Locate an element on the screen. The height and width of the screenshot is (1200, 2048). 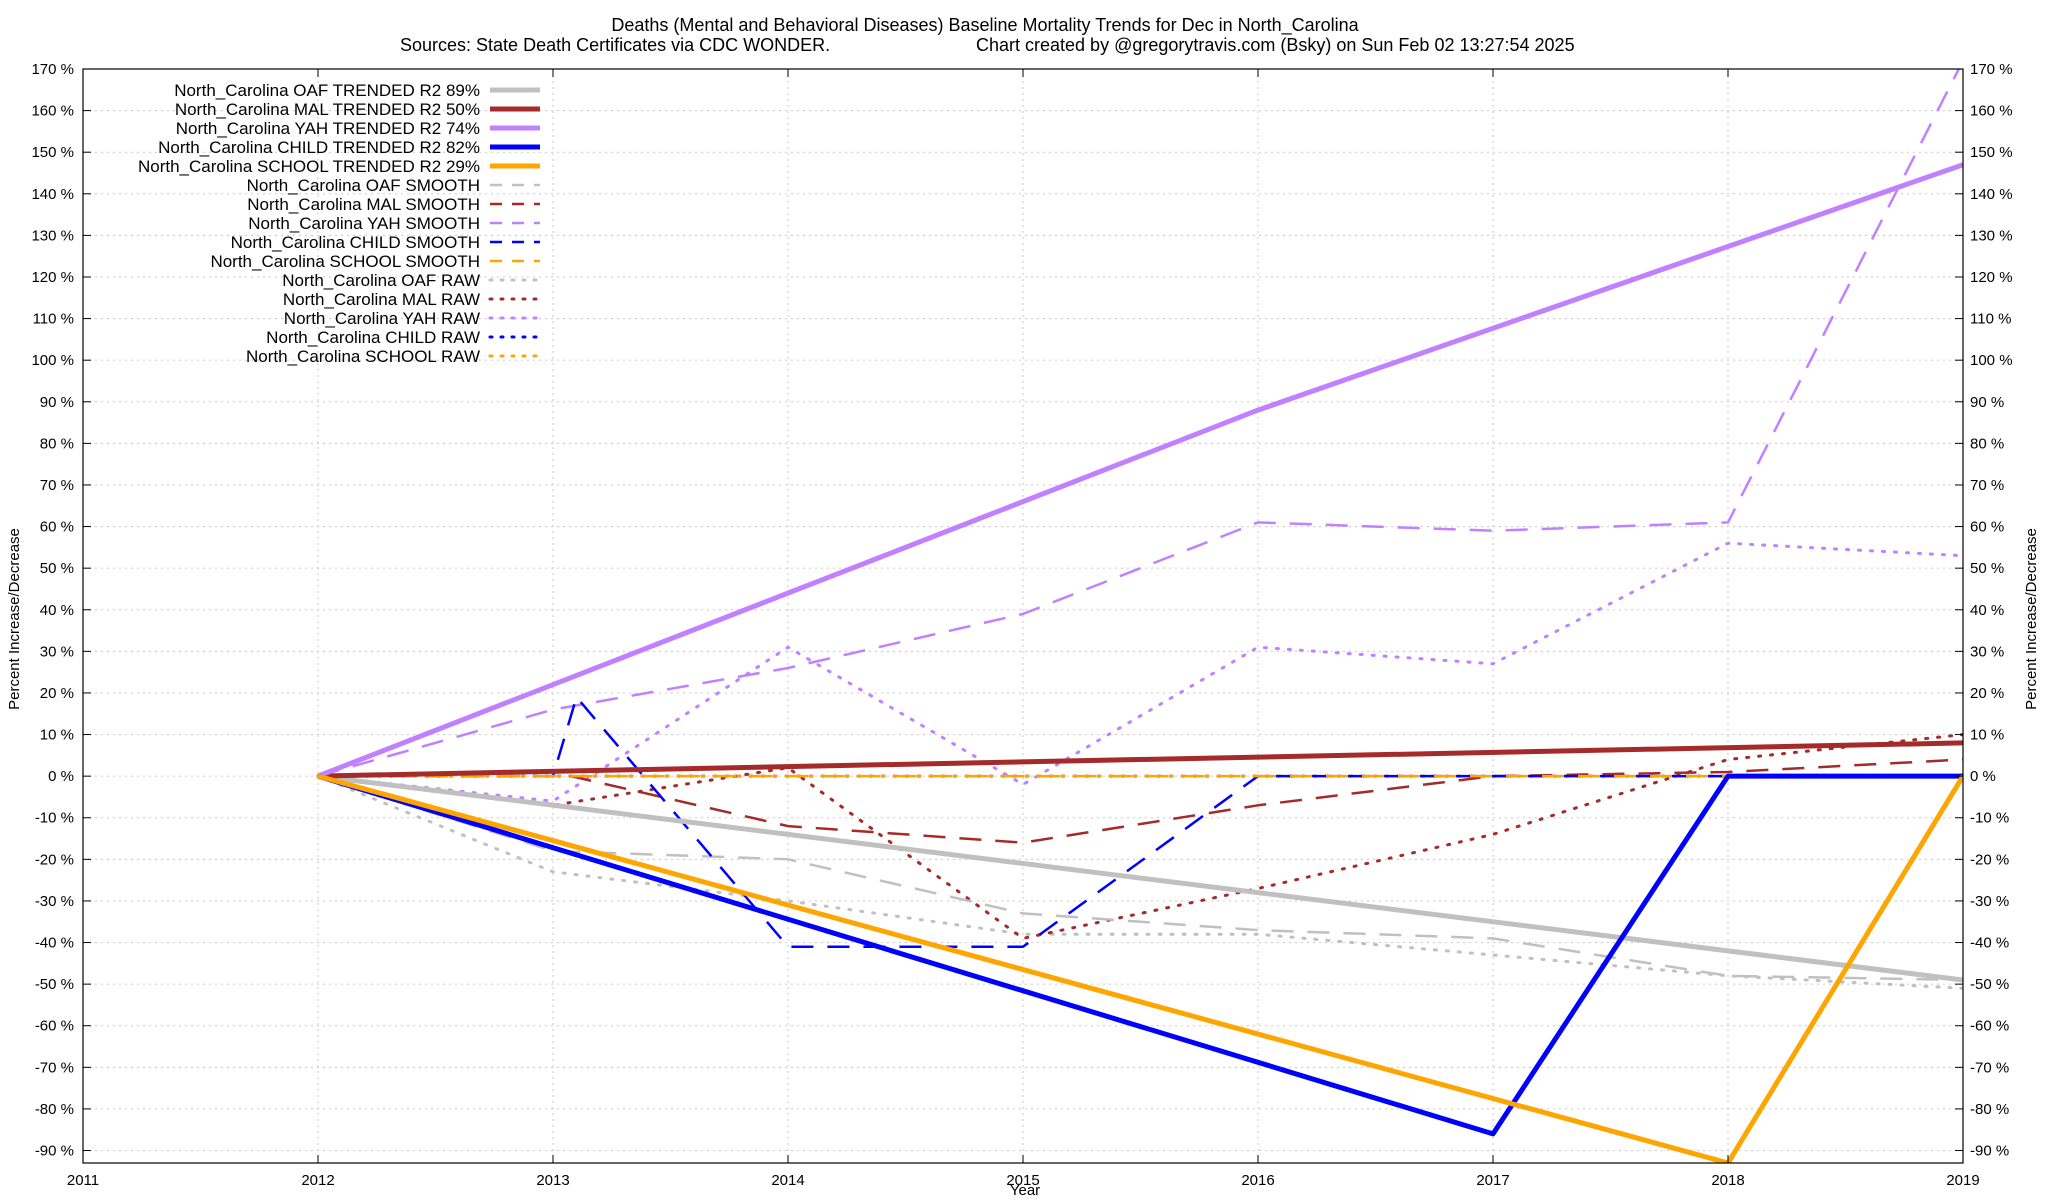
y2-tick-label: -60 % is located at coordinates (1989, 1026).